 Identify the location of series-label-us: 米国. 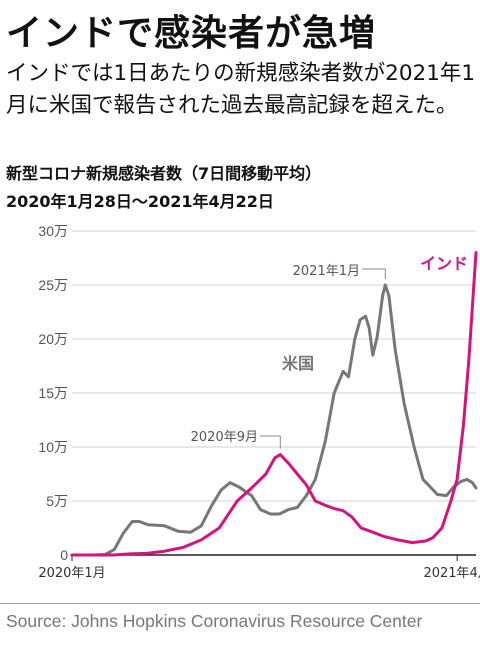
(298, 363).